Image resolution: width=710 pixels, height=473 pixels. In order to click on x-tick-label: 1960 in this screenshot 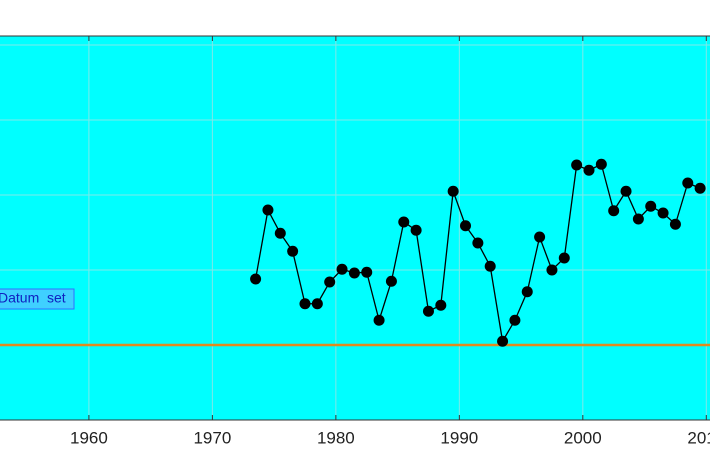, I will do `click(89, 437)`.